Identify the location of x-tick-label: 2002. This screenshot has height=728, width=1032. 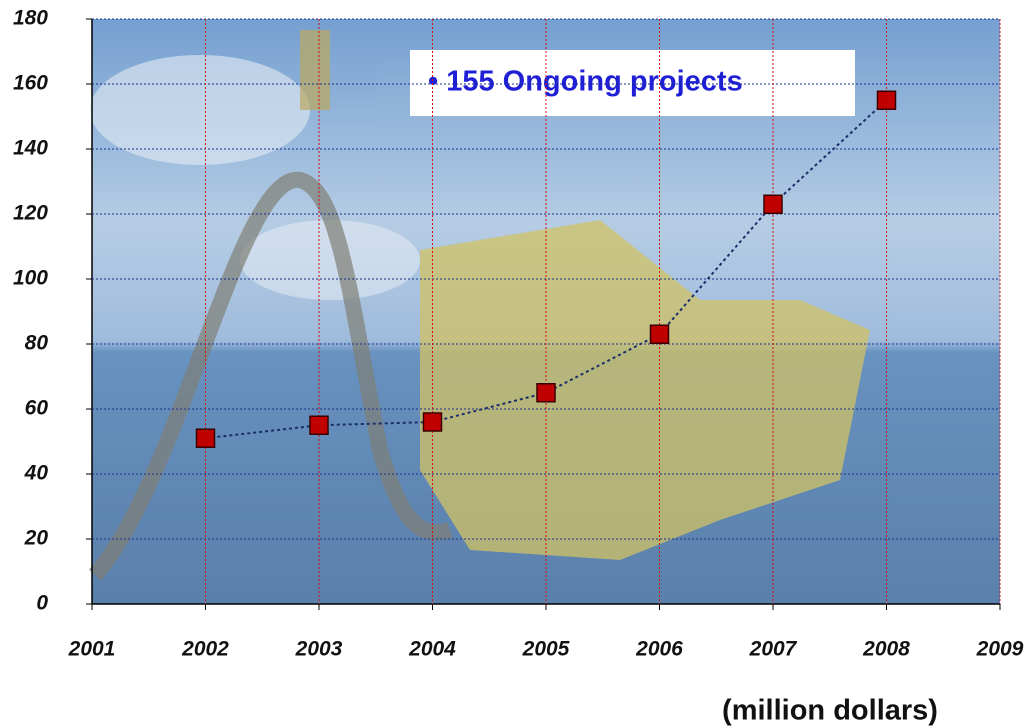
(205, 649).